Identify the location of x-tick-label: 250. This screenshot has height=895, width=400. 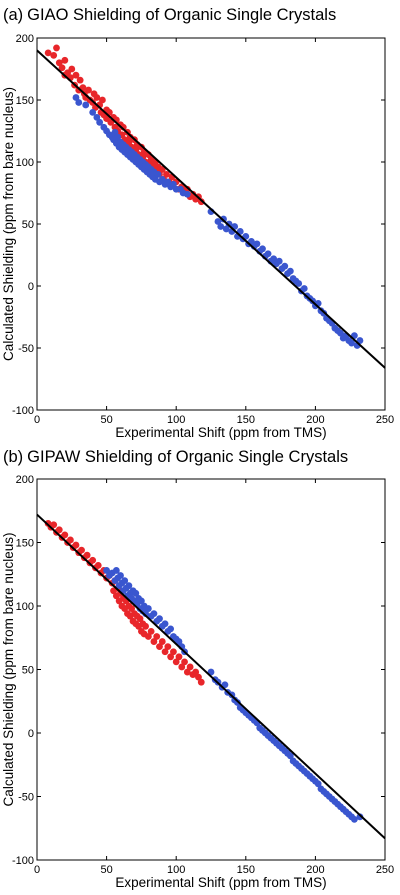
(385, 870).